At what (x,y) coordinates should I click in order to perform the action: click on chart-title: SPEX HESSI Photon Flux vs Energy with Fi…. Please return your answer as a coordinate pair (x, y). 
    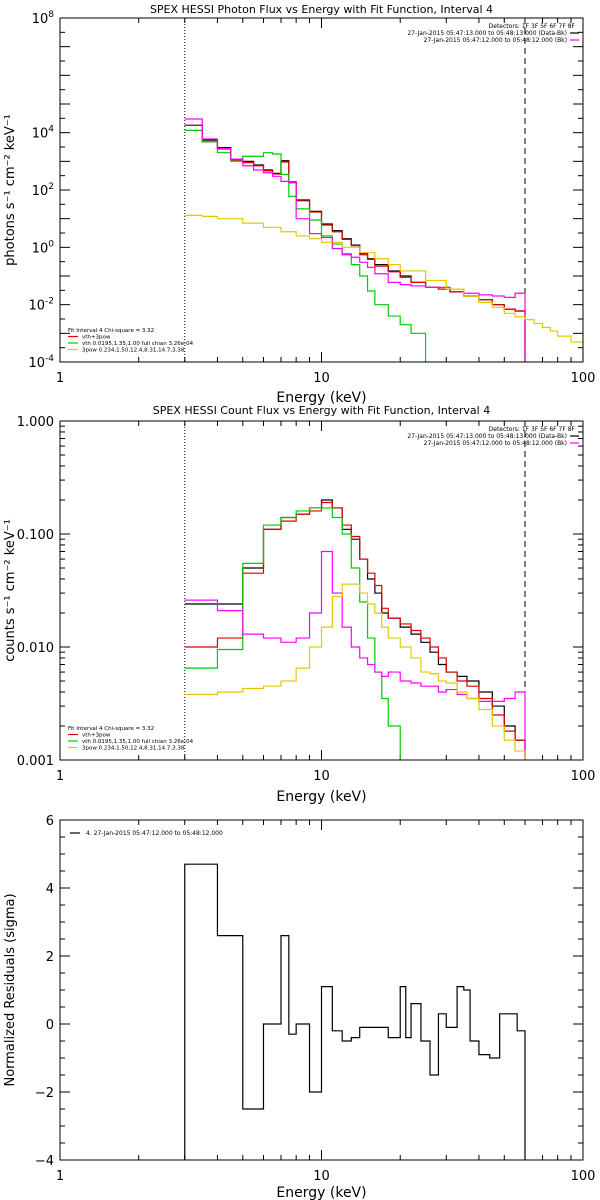
    Looking at the image, I should click on (321, 9).